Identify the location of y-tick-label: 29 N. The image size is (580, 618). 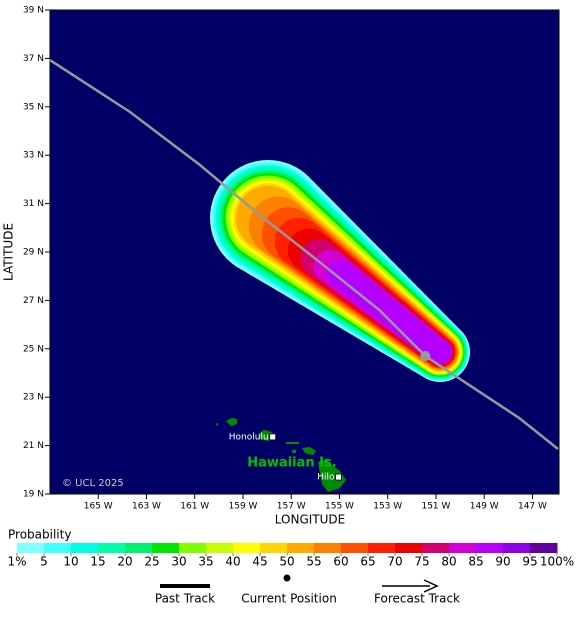
(33, 253).